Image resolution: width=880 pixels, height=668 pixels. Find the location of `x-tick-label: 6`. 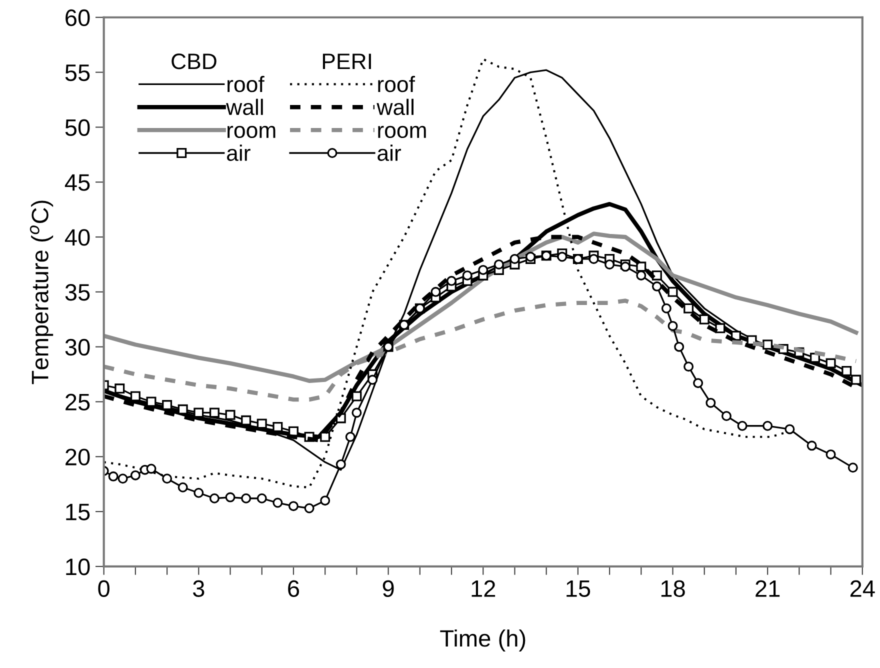

x-tick-label: 6 is located at coordinates (294, 588).